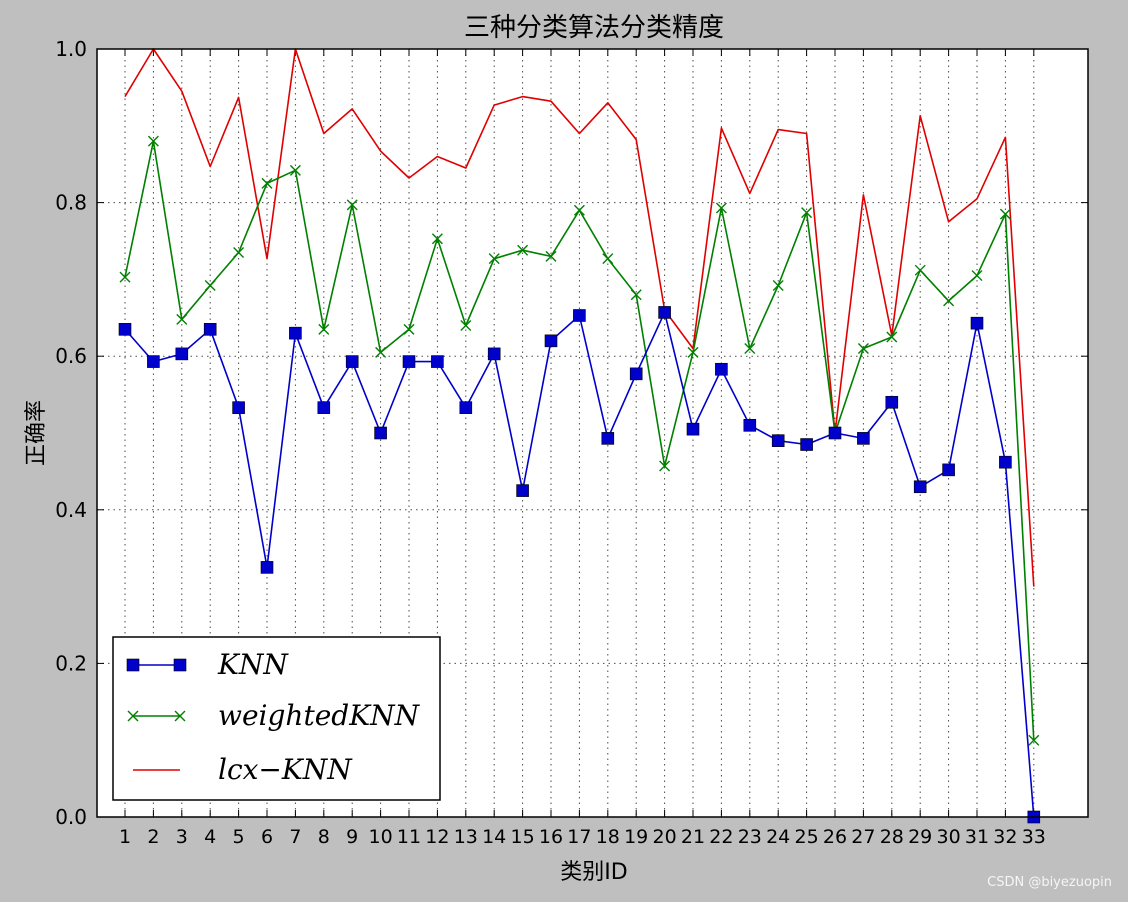  What do you see at coordinates (381, 837) in the screenshot?
I see `x-tick-label: 10` at bounding box center [381, 837].